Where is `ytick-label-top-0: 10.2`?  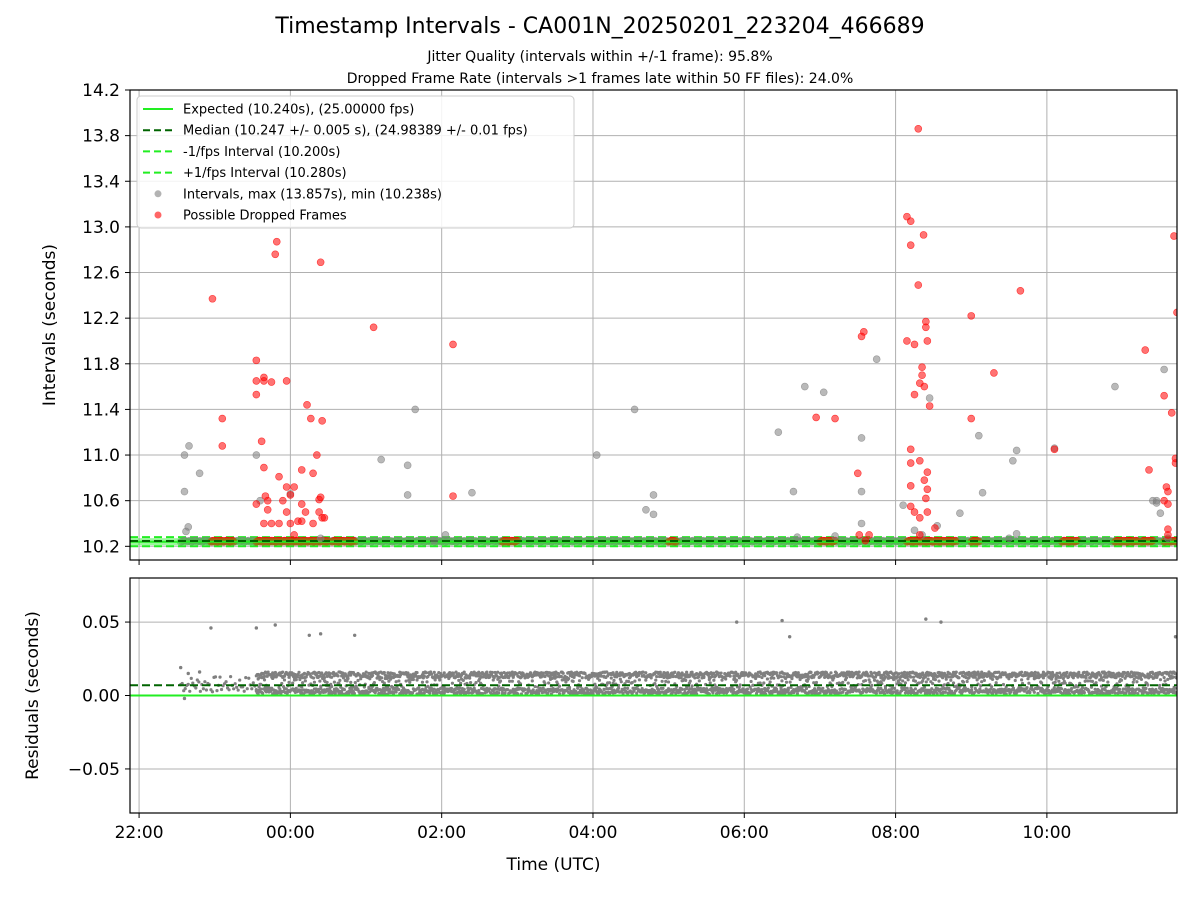
ytick-label-top-0: 10.2 is located at coordinates (101, 547).